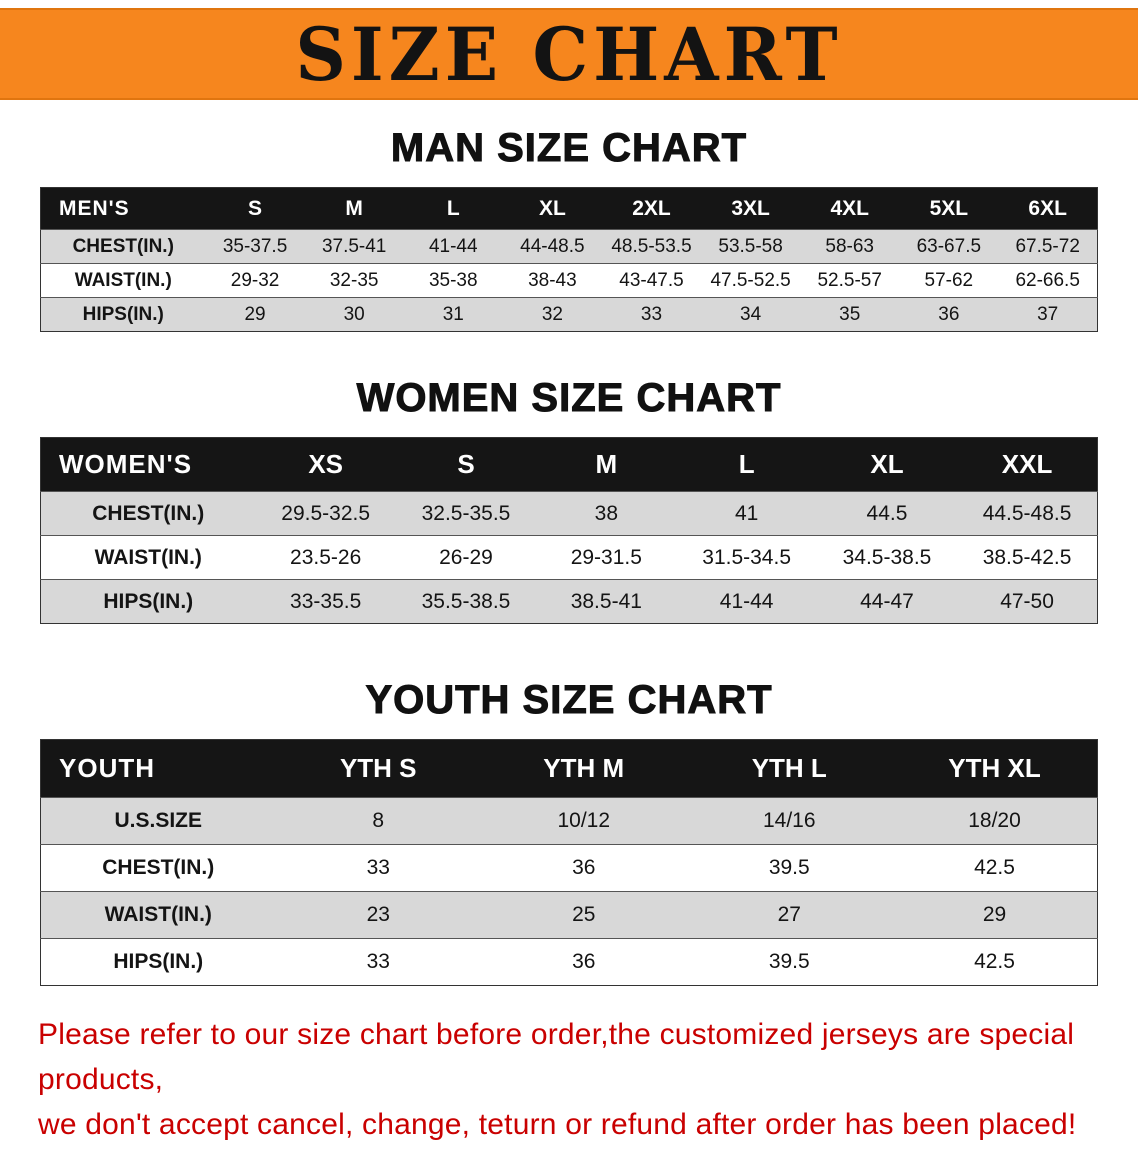 The image size is (1138, 1165). I want to click on youth-section-heading: YOUTH SIZE CHART, so click(569, 700).